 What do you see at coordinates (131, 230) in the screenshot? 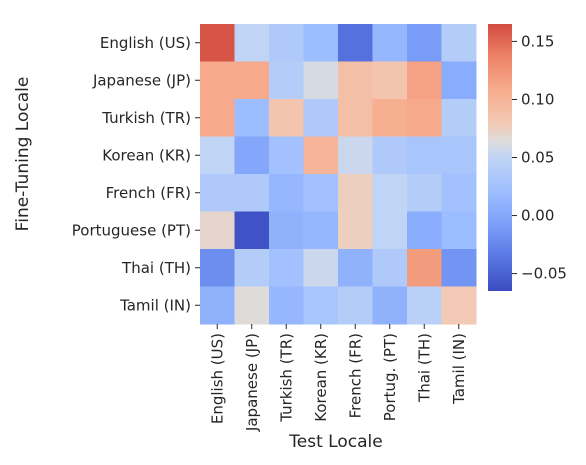
I see `y-tick-label: Portuguese (PT)` at bounding box center [131, 230].